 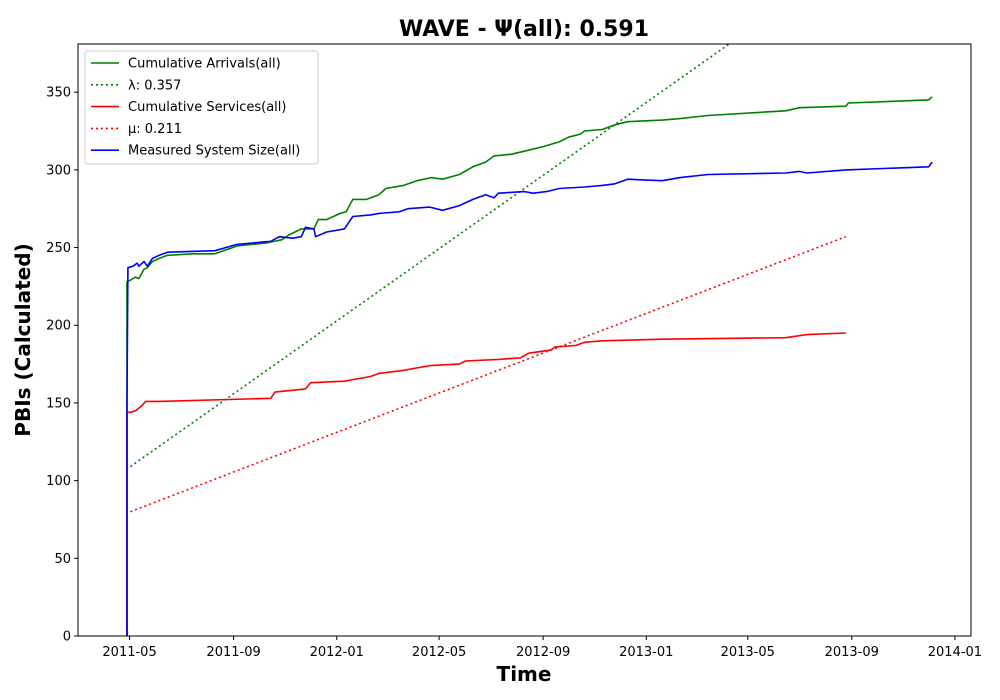 What do you see at coordinates (748, 652) in the screenshot?
I see `x-tick-label: 2013-05` at bounding box center [748, 652].